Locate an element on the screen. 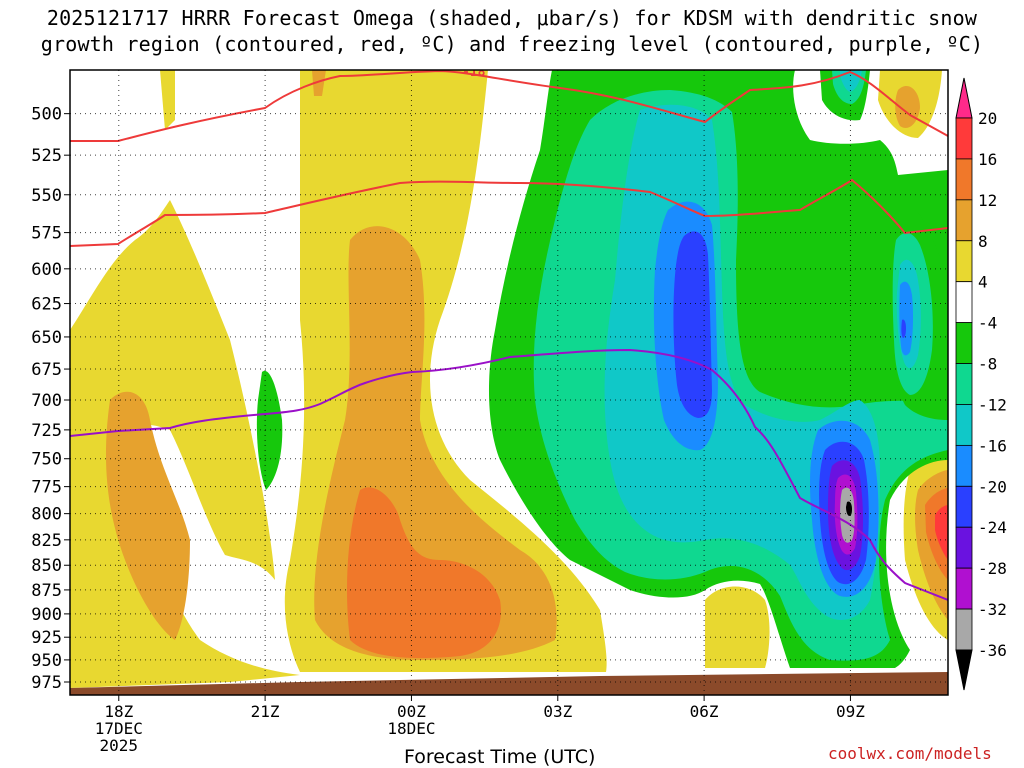  ground-surface is located at coordinates (509, 683).